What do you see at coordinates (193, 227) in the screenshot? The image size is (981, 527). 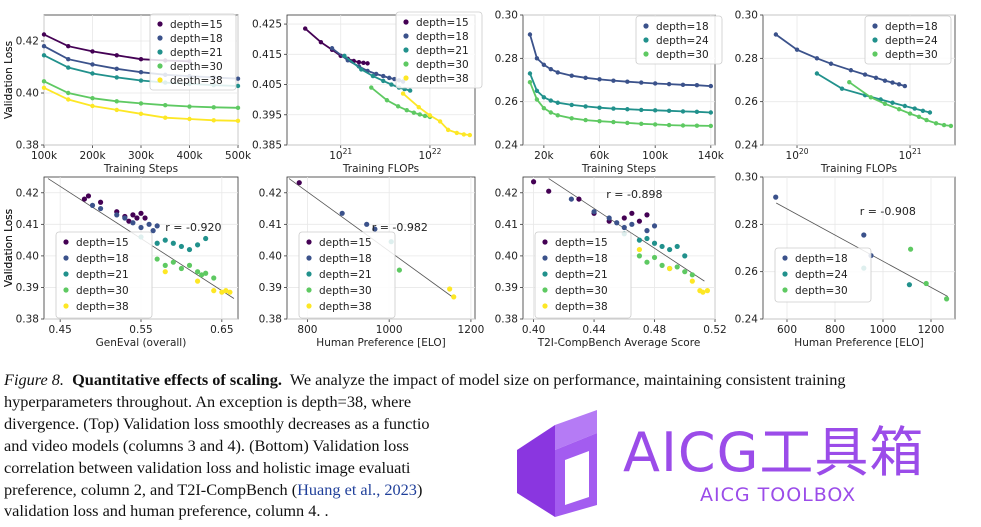 I see `correlation-label: r = -0.920` at bounding box center [193, 227].